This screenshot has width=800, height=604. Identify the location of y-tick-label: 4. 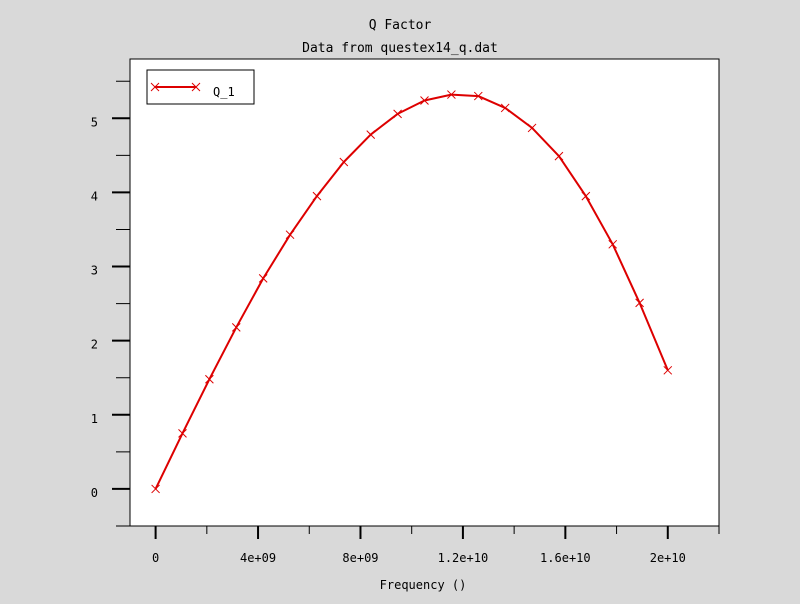
(94, 196).